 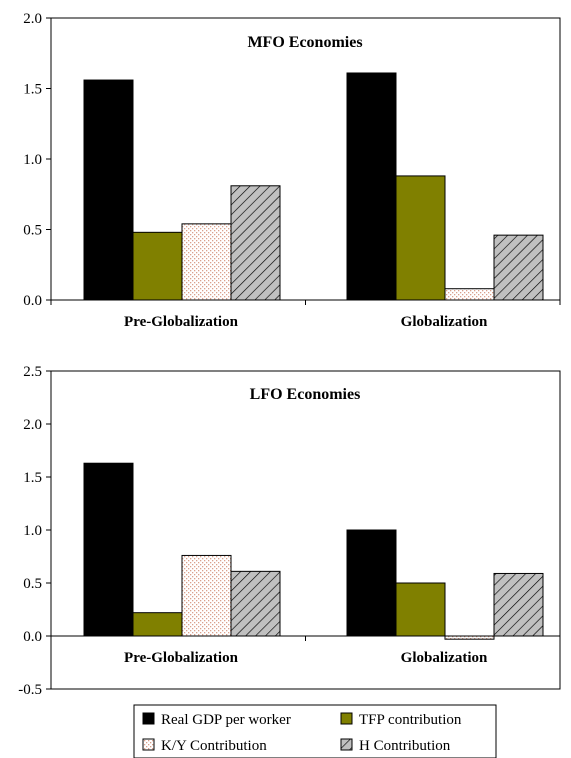 What do you see at coordinates (214, 746) in the screenshot?
I see `legend-label-ky: K/Y Contribution` at bounding box center [214, 746].